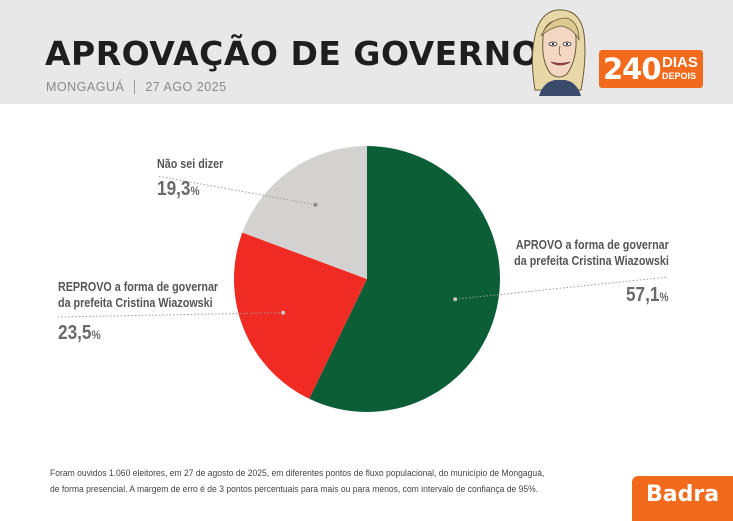 Image resolution: width=733 pixels, height=521 pixels. Describe the element at coordinates (632, 69) in the screenshot. I see `badge-number: 240` at that location.